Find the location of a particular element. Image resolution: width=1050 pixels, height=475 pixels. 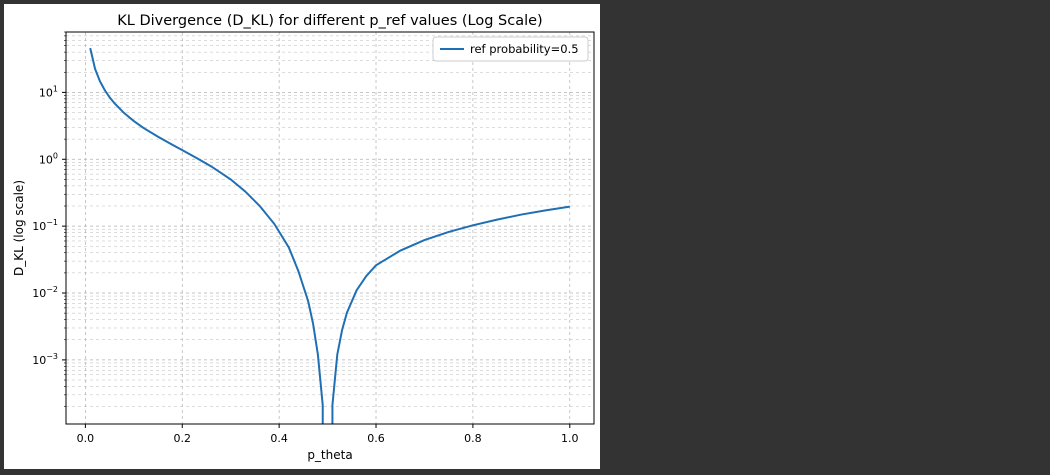

legend-label: ref probability=0.5 is located at coordinates (524, 49).